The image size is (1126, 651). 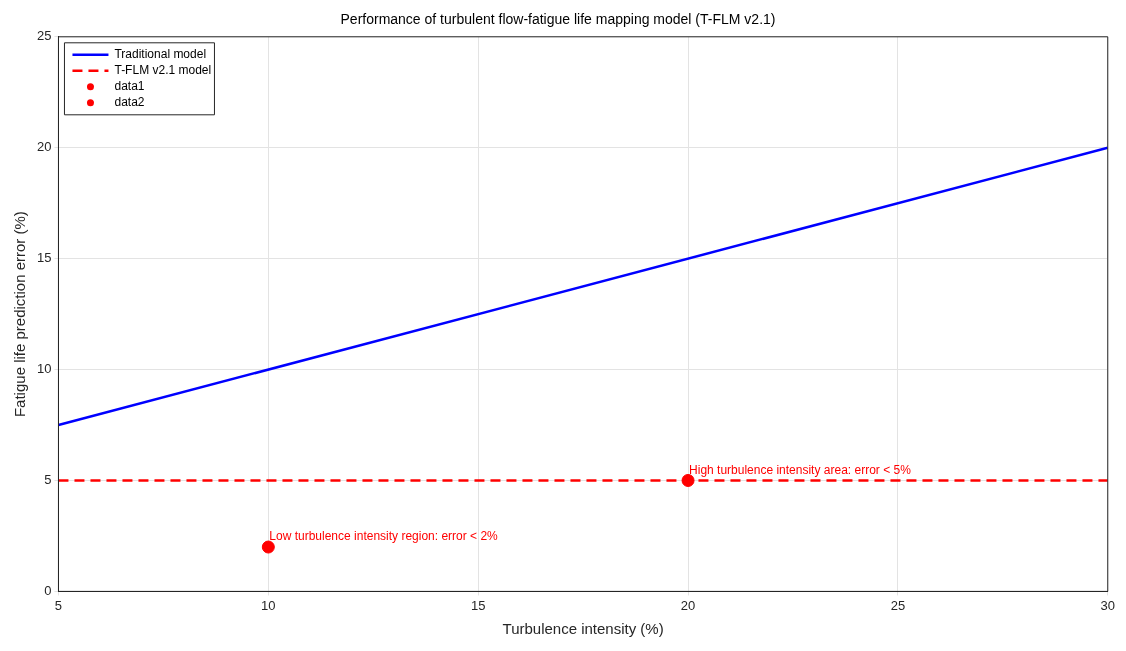 I want to click on legend-label: data2, so click(x=129, y=102).